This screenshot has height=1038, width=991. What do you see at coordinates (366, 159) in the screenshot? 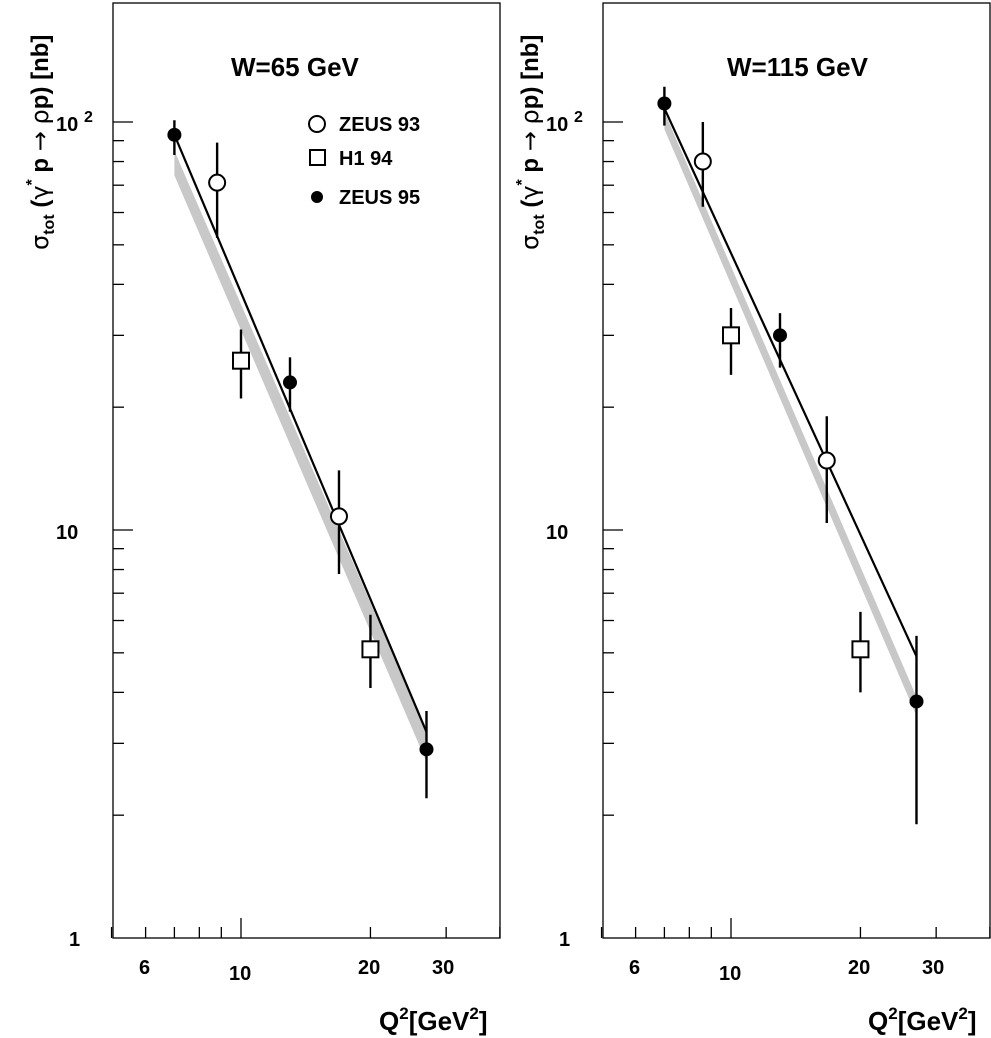
I see `legend-label-h194: H1 94` at bounding box center [366, 159].